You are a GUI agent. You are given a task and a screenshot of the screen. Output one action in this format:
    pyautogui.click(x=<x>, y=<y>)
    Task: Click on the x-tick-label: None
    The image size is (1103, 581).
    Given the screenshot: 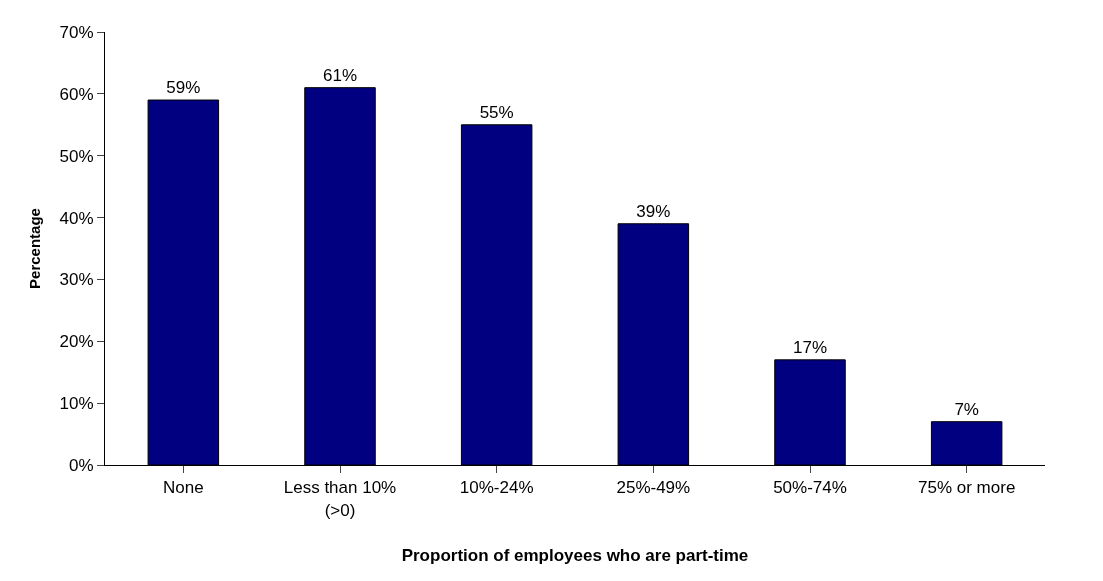 What is the action you would take?
    pyautogui.click(x=183, y=488)
    